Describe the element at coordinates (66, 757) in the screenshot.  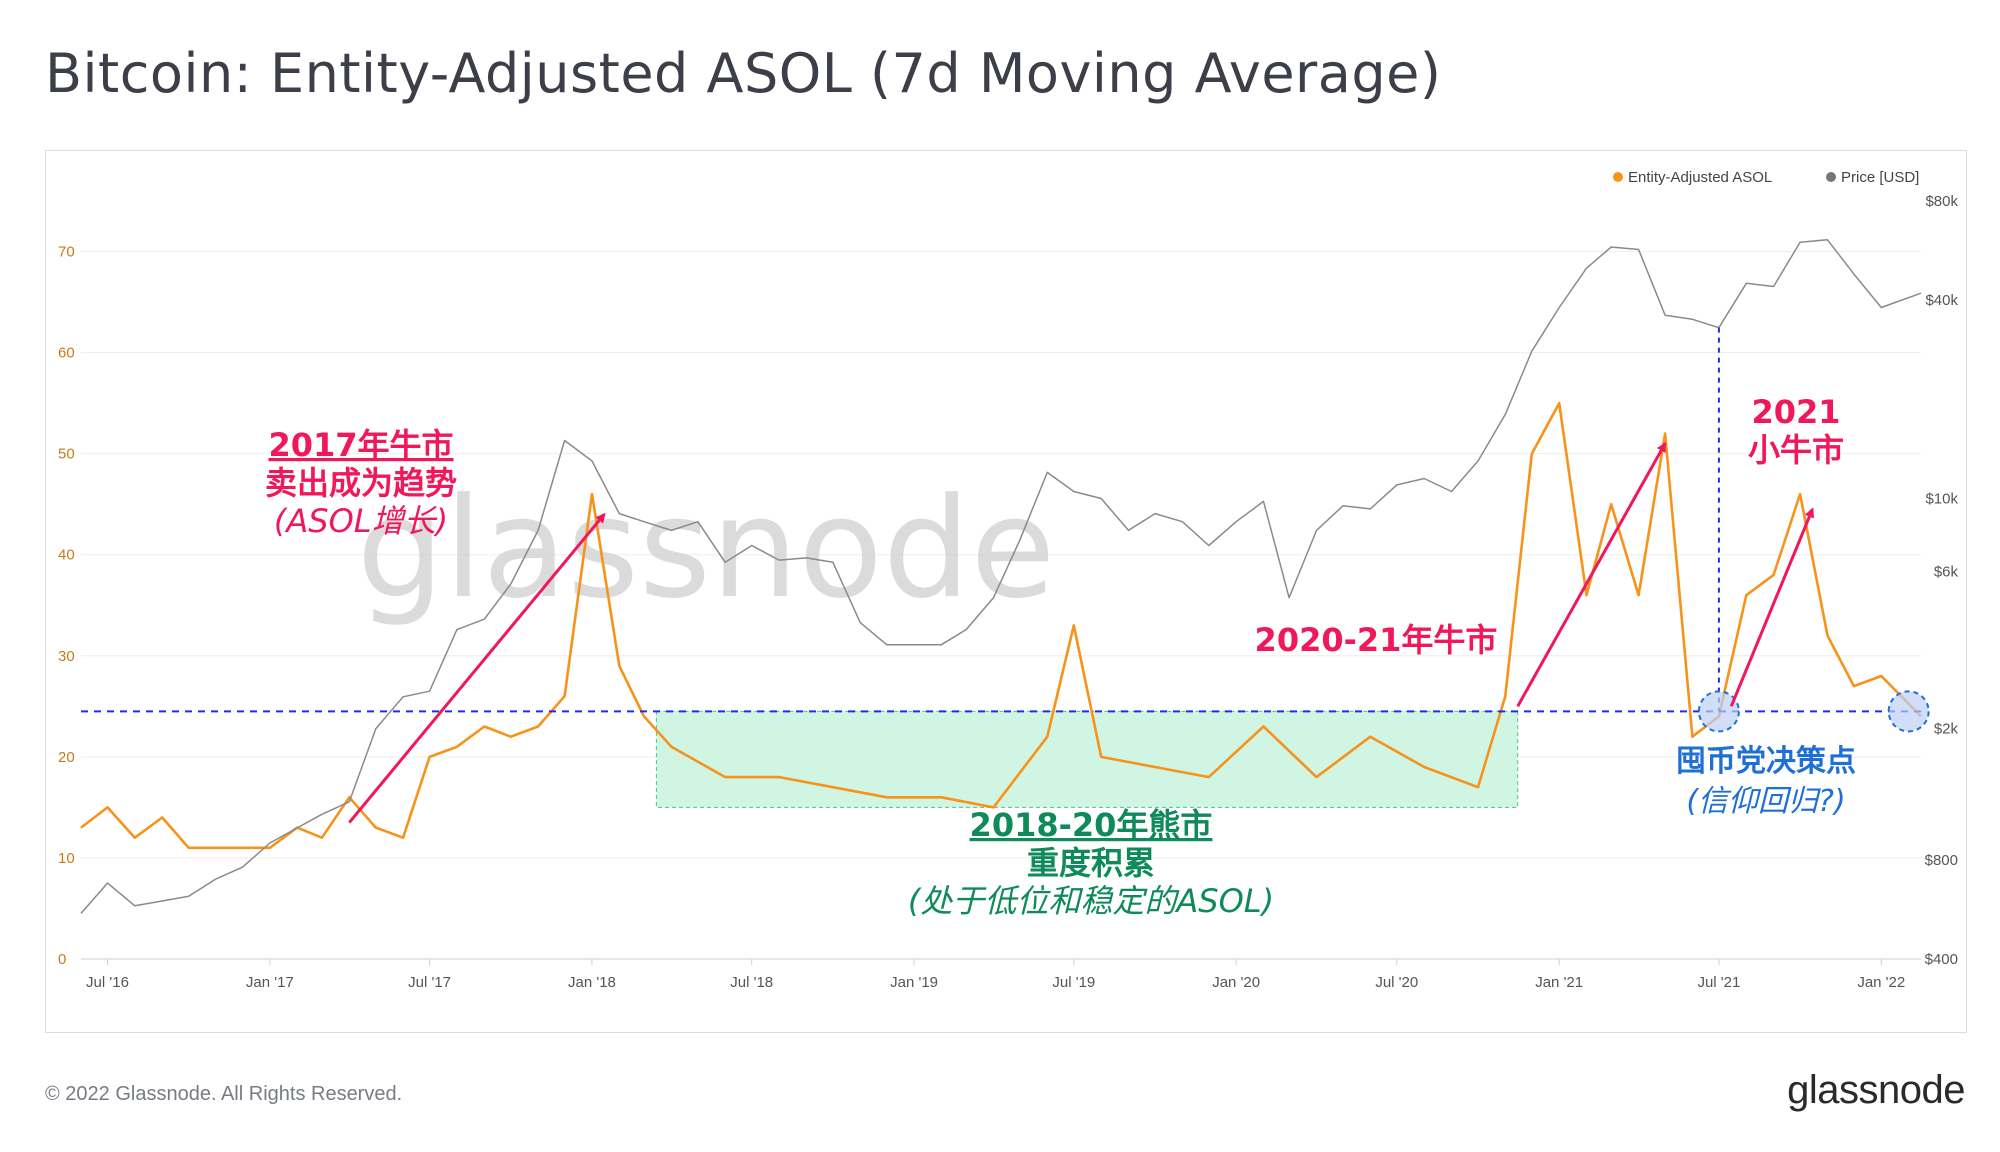
I see `y-left-tick-label: 20` at that location.